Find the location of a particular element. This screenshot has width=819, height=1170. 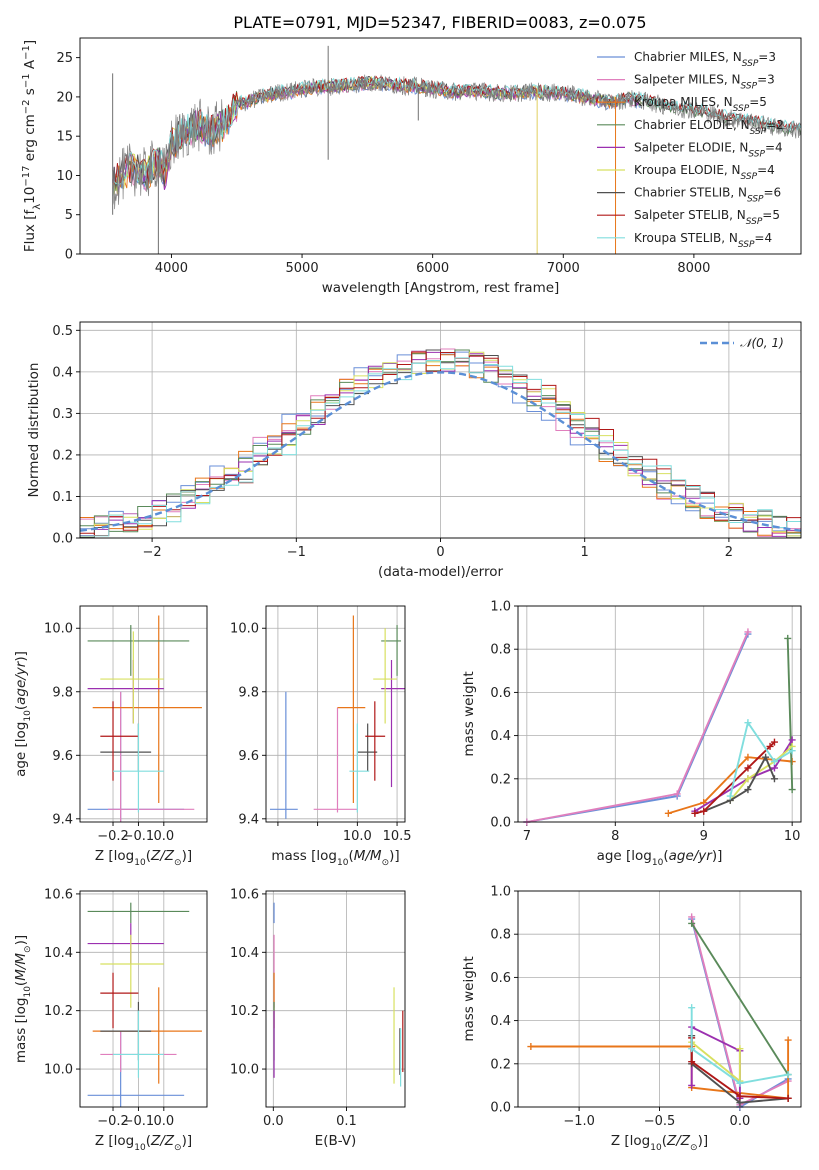

x-tick-label: 10.0 is located at coordinates (357, 836).